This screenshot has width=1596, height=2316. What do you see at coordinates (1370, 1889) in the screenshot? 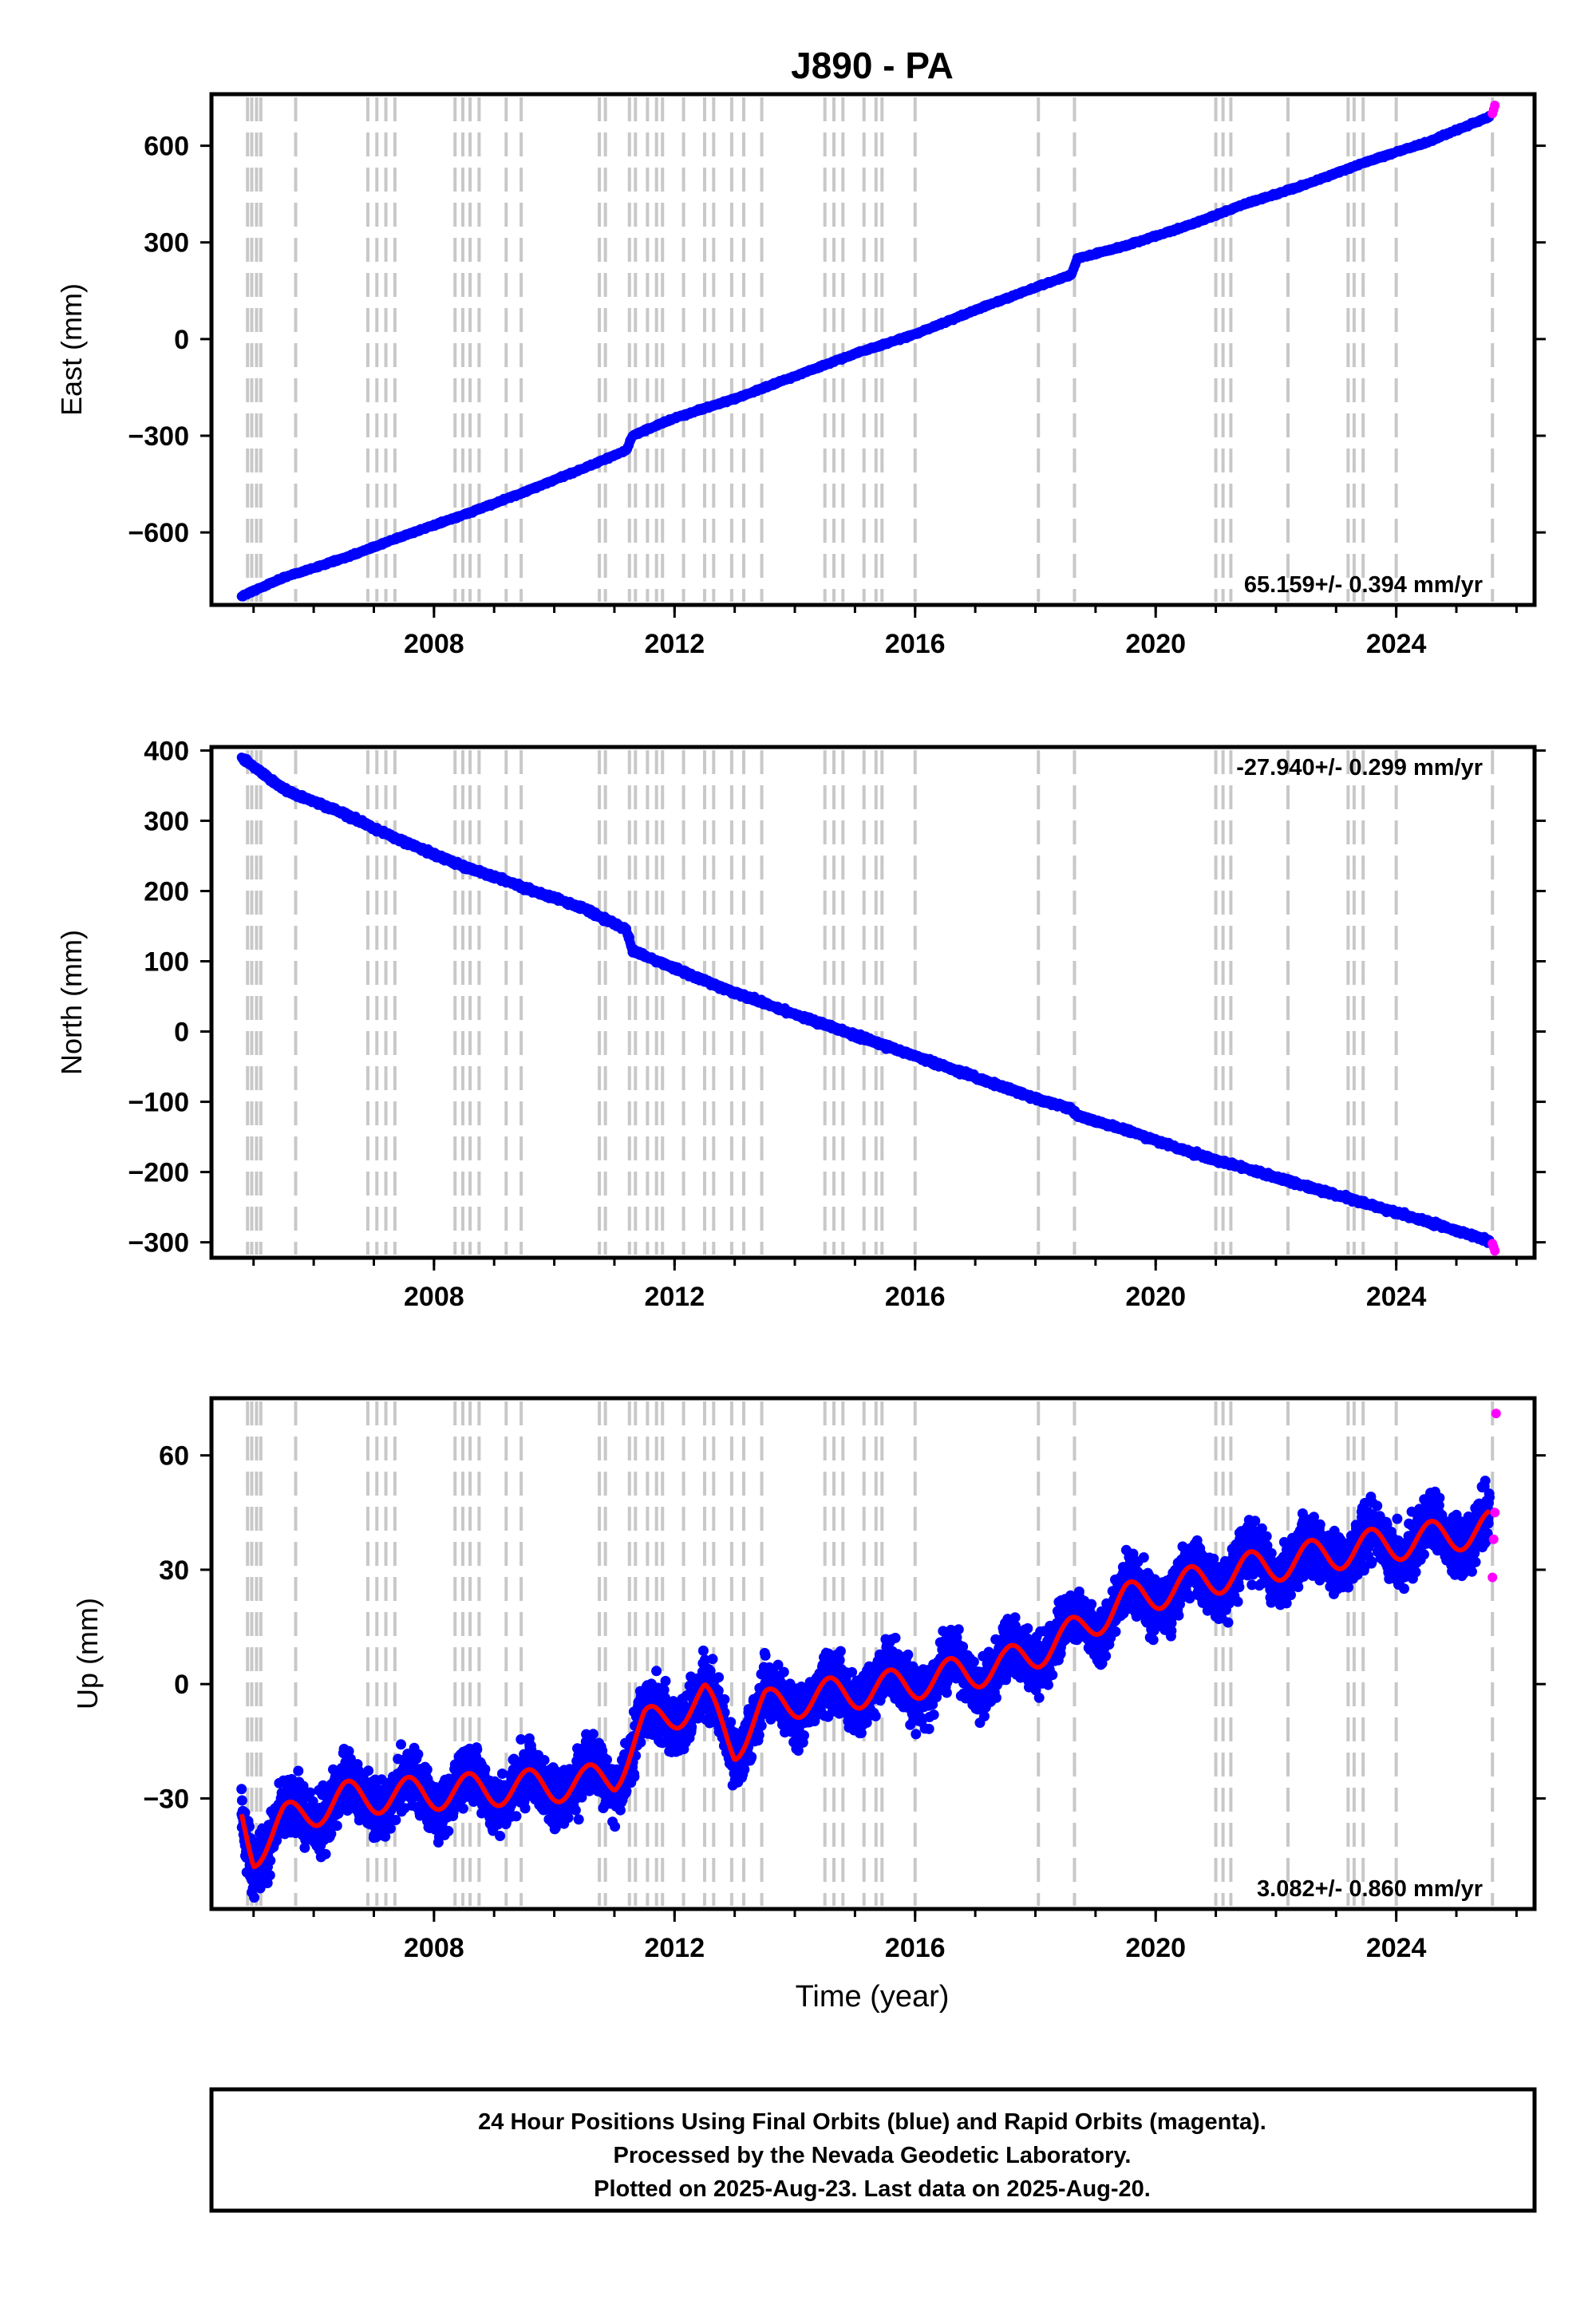
I see `up-rate-label: 3.082+/- 0.860 mm/yr` at bounding box center [1370, 1889].